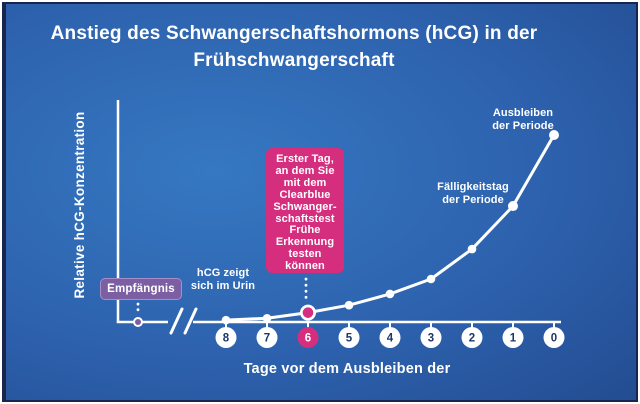 Image resolution: width=640 pixels, height=404 pixels. I want to click on data-point-highlighted, so click(308, 312).